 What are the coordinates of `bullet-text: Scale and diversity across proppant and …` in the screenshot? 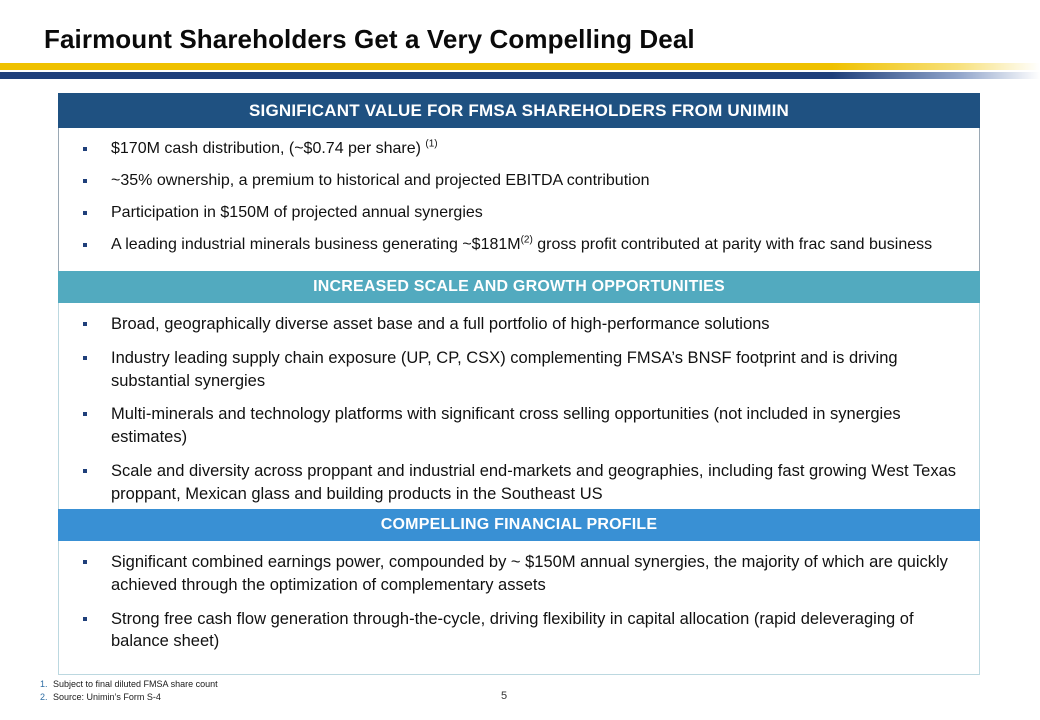 It's located at (534, 482).